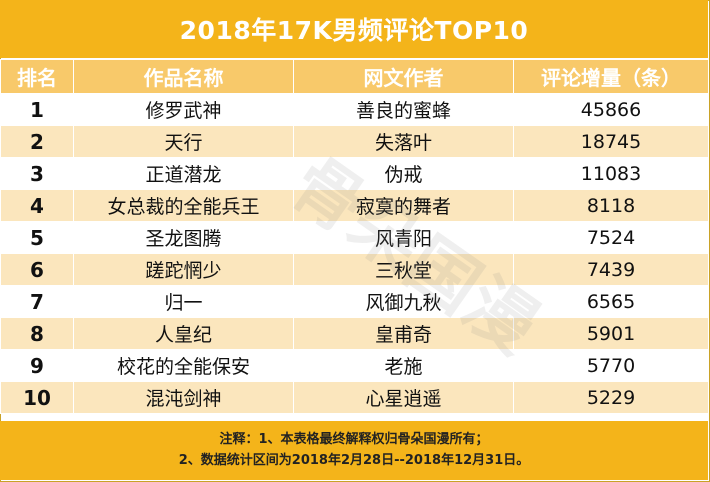 This screenshot has height=482, width=710. Describe the element at coordinates (37, 333) in the screenshot. I see `rank-cell: 8` at that location.